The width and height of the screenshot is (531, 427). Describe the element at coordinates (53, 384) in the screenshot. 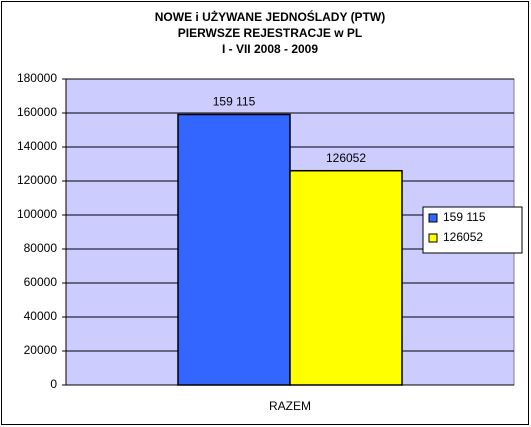

I see `y-tick-label: 0` at that location.